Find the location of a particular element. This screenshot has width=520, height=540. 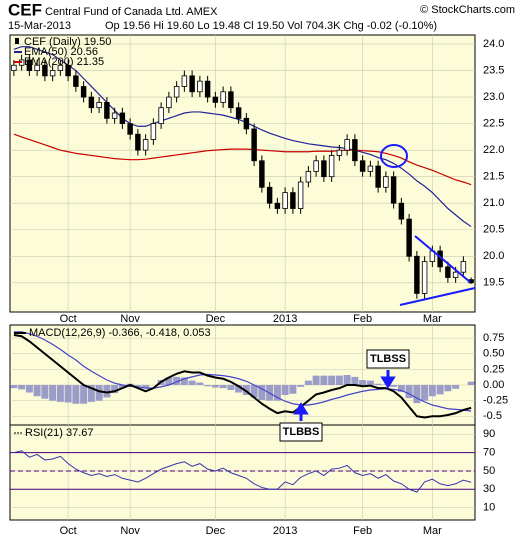

rsi-label: RSI(21) 37.67 is located at coordinates (59, 433).